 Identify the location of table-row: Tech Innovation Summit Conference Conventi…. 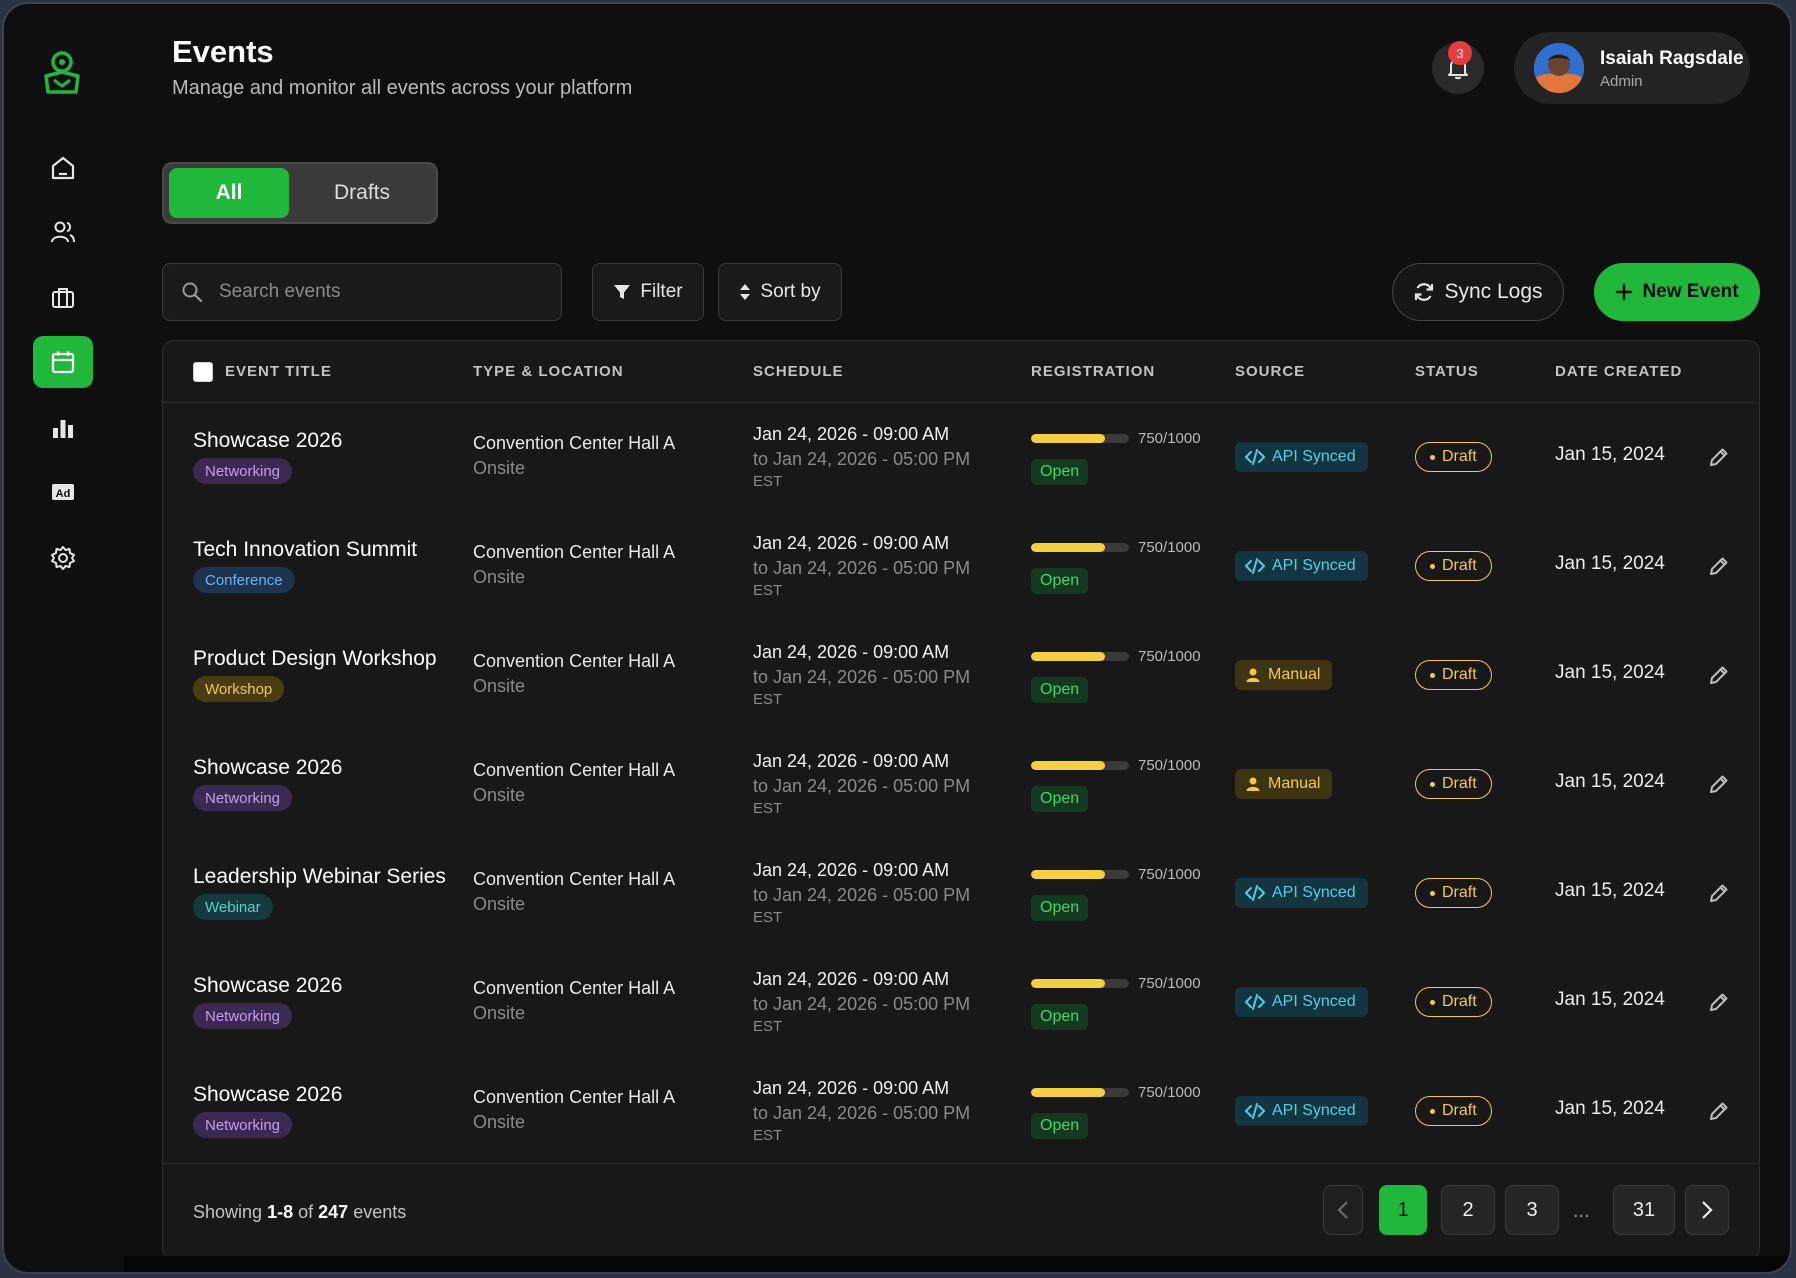
(961, 566).